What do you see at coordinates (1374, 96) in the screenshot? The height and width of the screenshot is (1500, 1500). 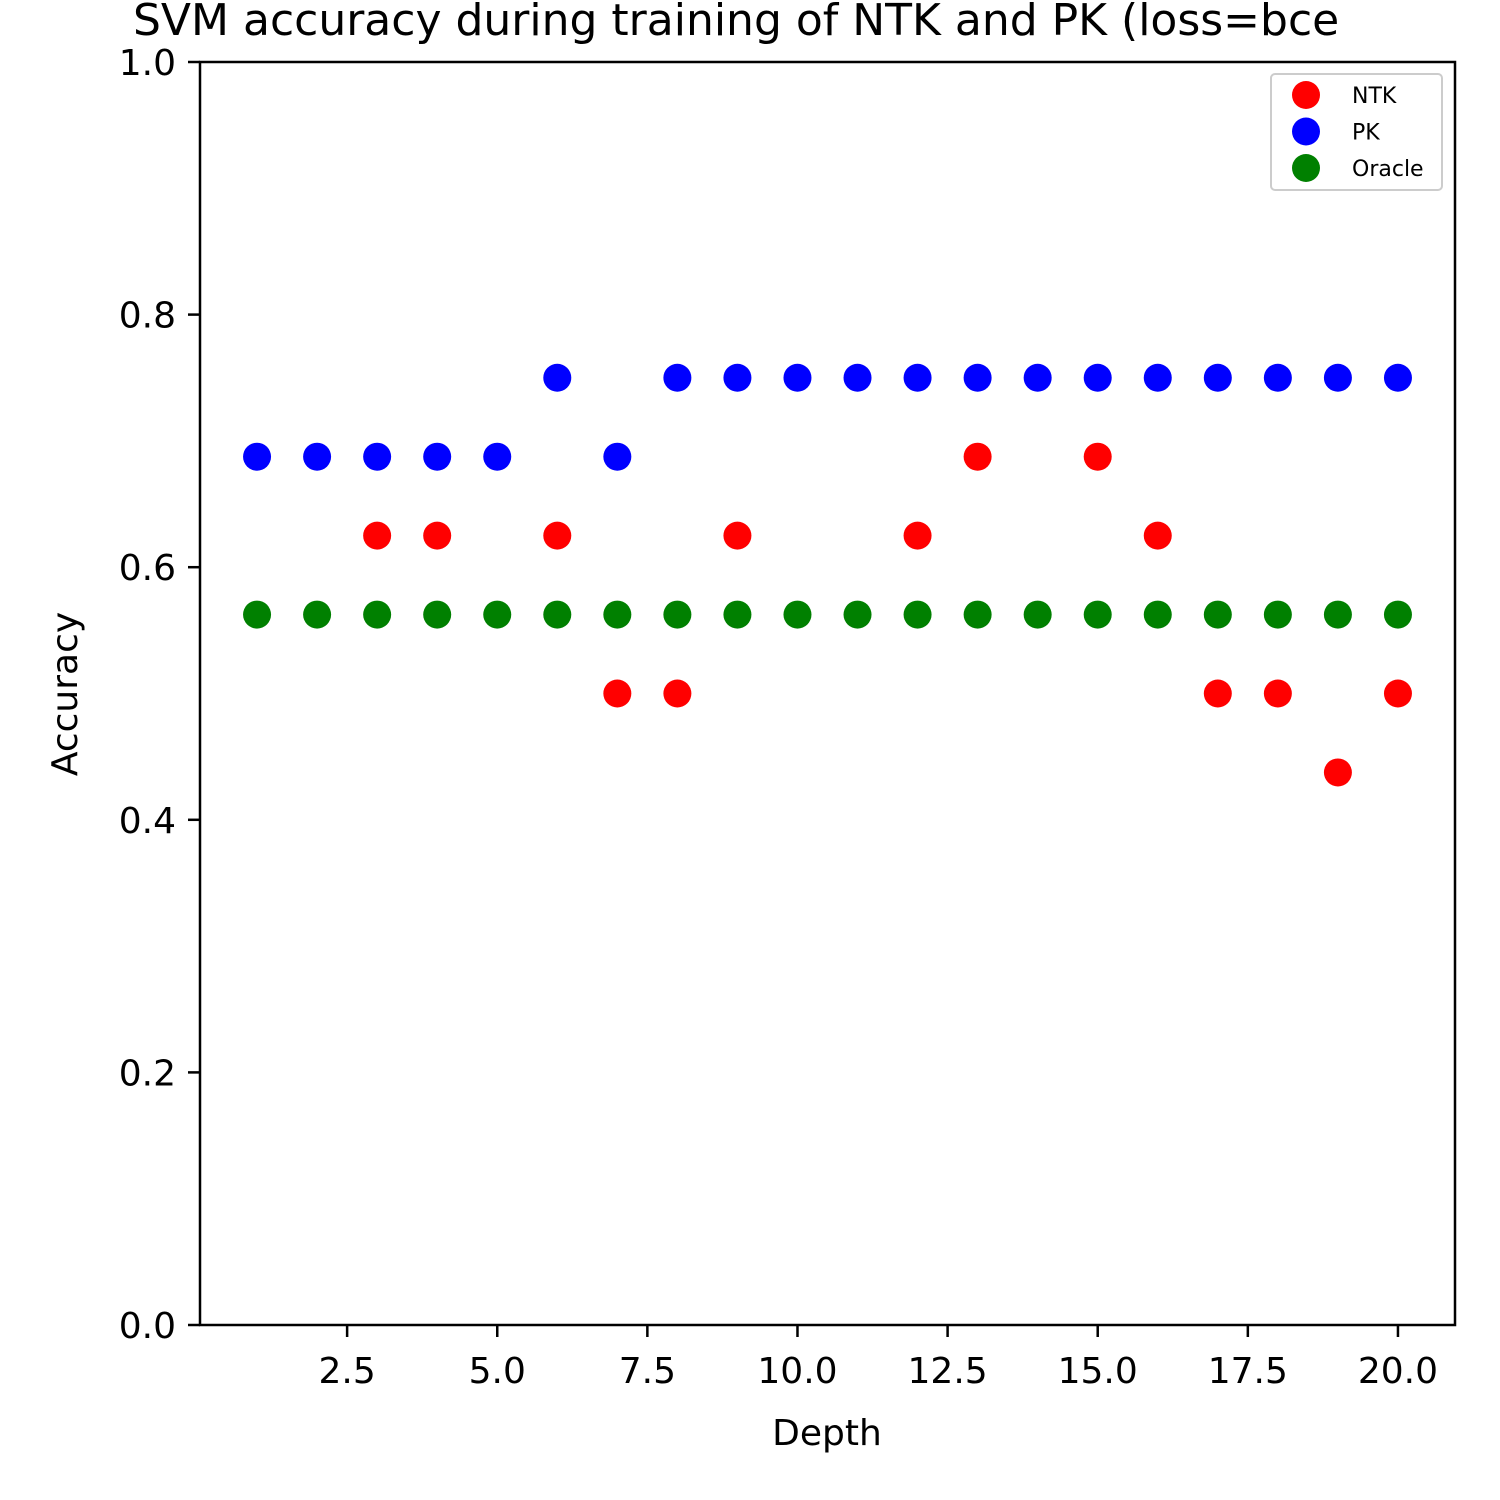 I see `legend-label-ntk: NTK` at bounding box center [1374, 96].